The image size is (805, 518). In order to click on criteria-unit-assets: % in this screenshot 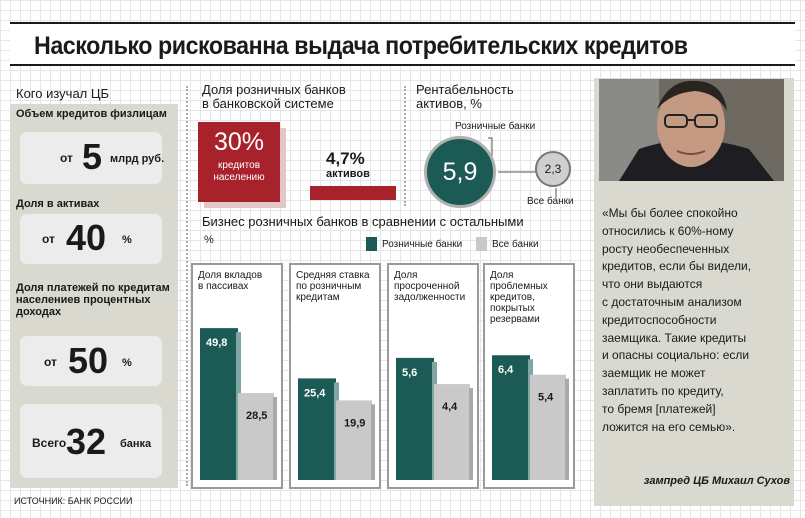, I will do `click(127, 240)`.